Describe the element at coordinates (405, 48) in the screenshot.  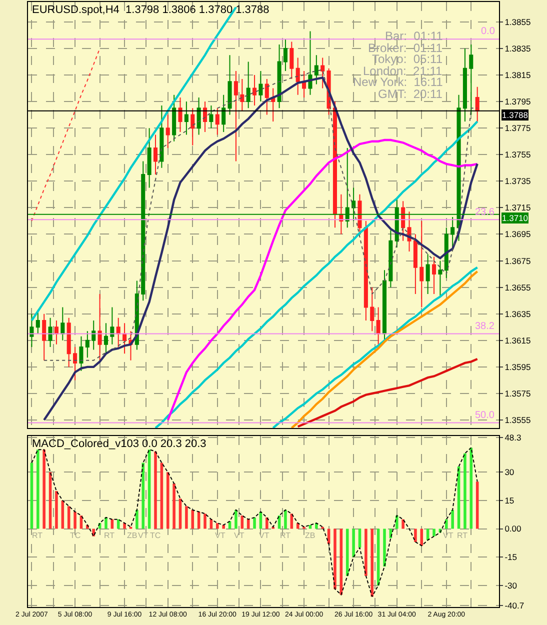
I see `annotation: Broker: 01:11` at that location.